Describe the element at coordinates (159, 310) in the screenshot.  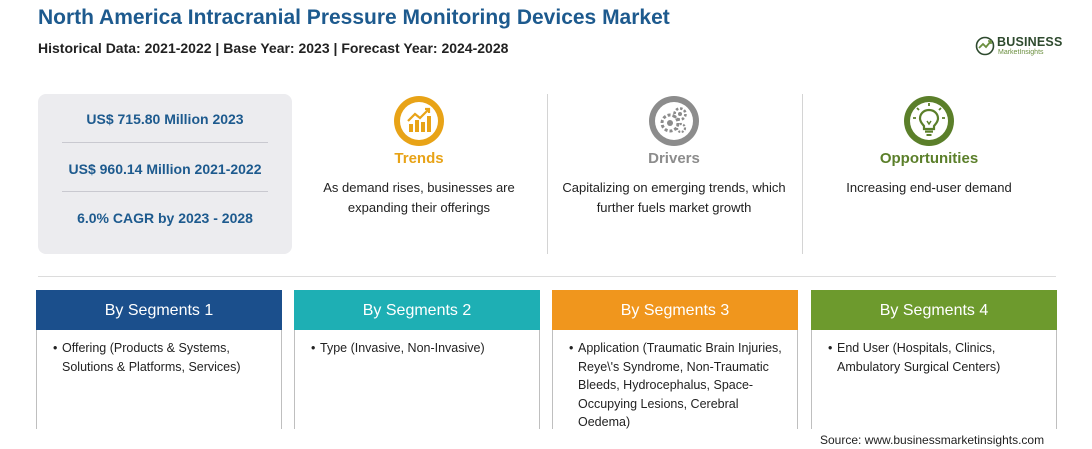
I see `segment-title: By Segments 1` at that location.